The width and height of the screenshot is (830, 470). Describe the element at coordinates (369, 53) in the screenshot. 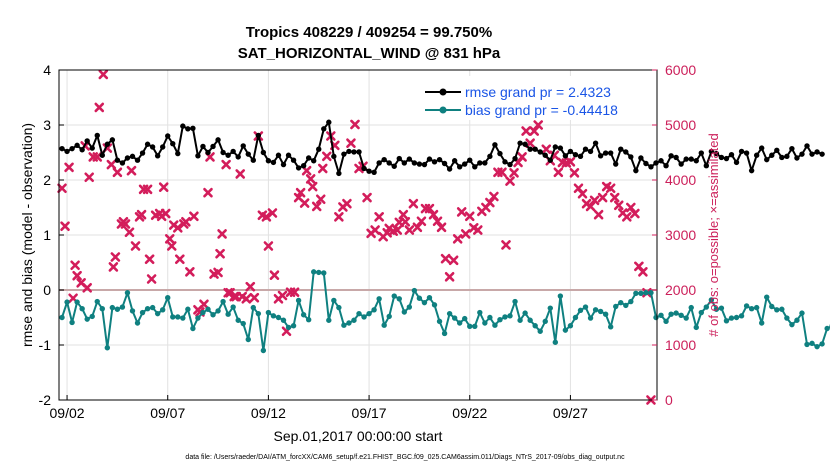

I see `chart-title-line2: SAT_HORIZONTAL_WIND @ 831 hPa` at that location.